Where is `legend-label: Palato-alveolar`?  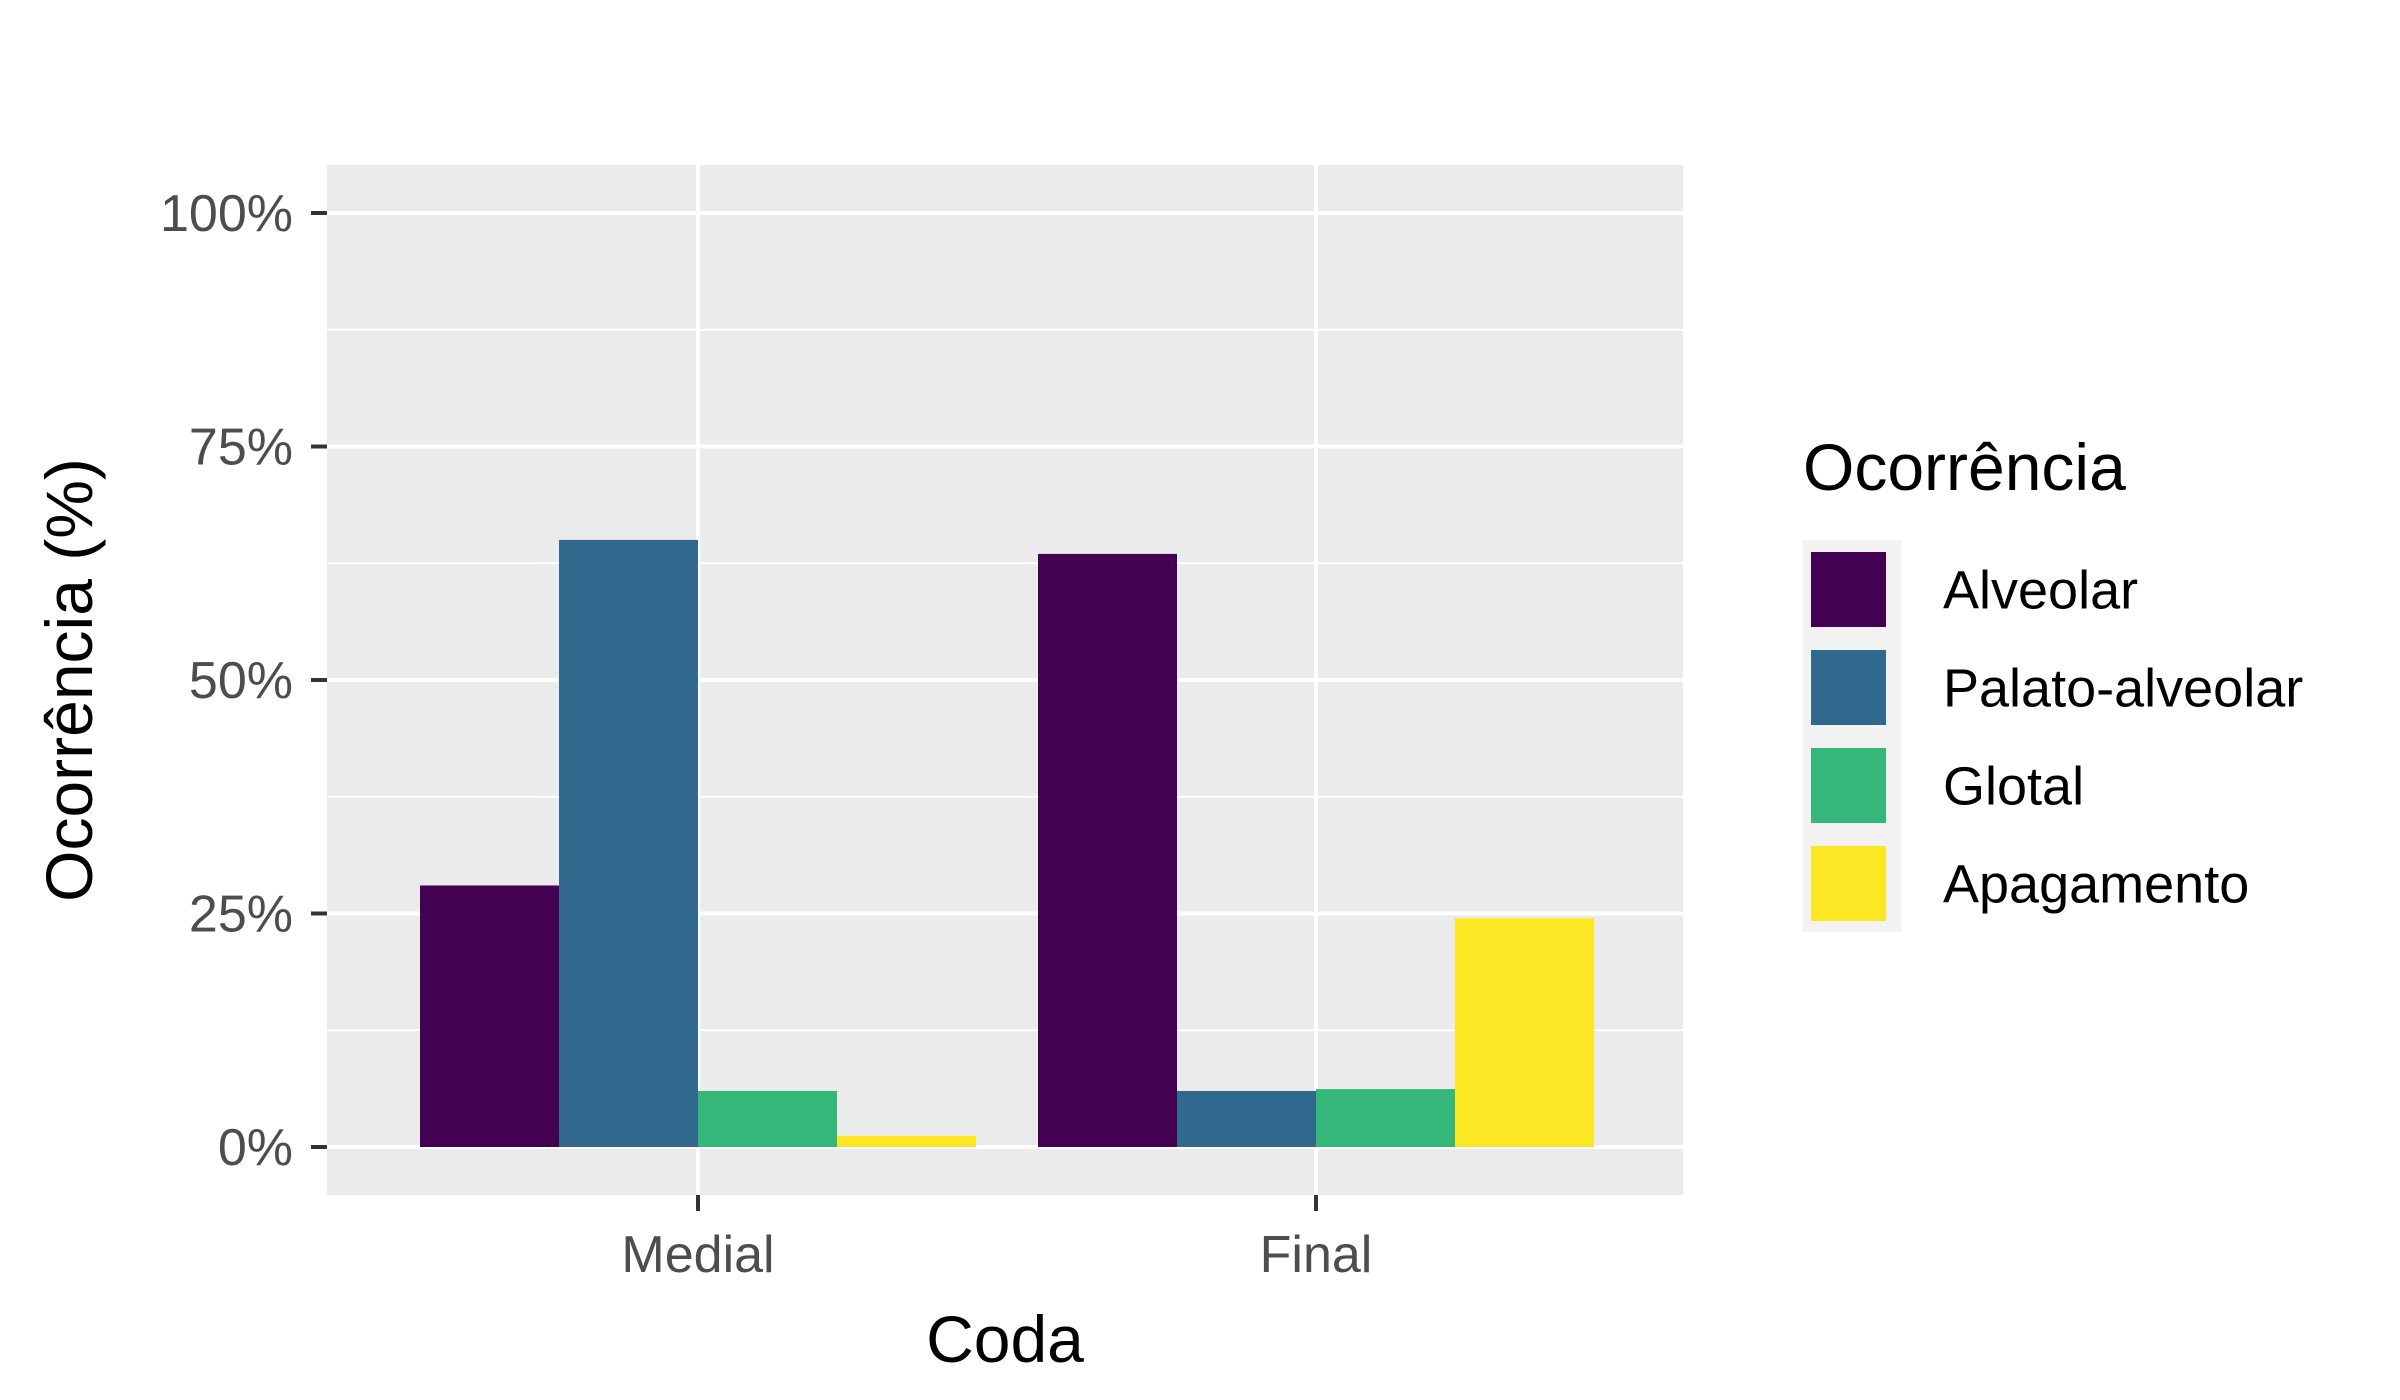 legend-label: Palato-alveolar is located at coordinates (2123, 689).